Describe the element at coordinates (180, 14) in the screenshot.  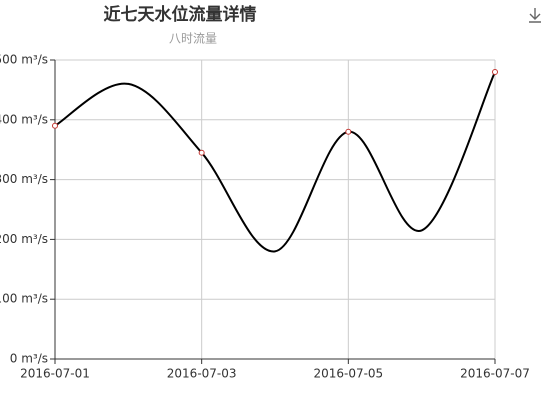
I see `chart-title: 近七天水位流量详情` at that location.